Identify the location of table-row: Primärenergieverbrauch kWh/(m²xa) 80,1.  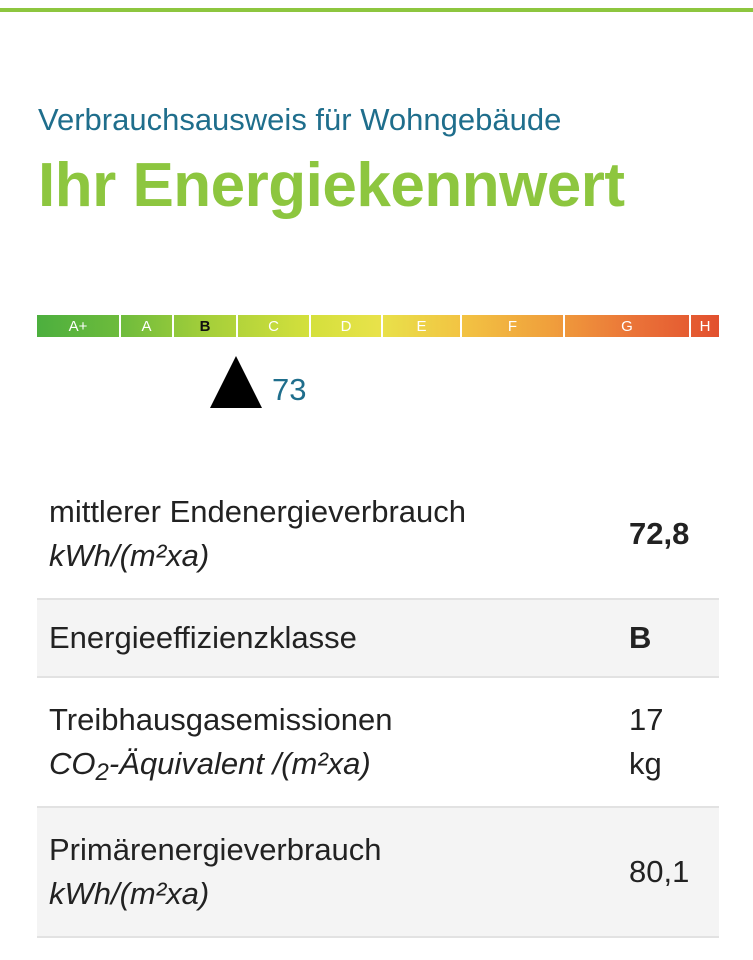
(378, 873).